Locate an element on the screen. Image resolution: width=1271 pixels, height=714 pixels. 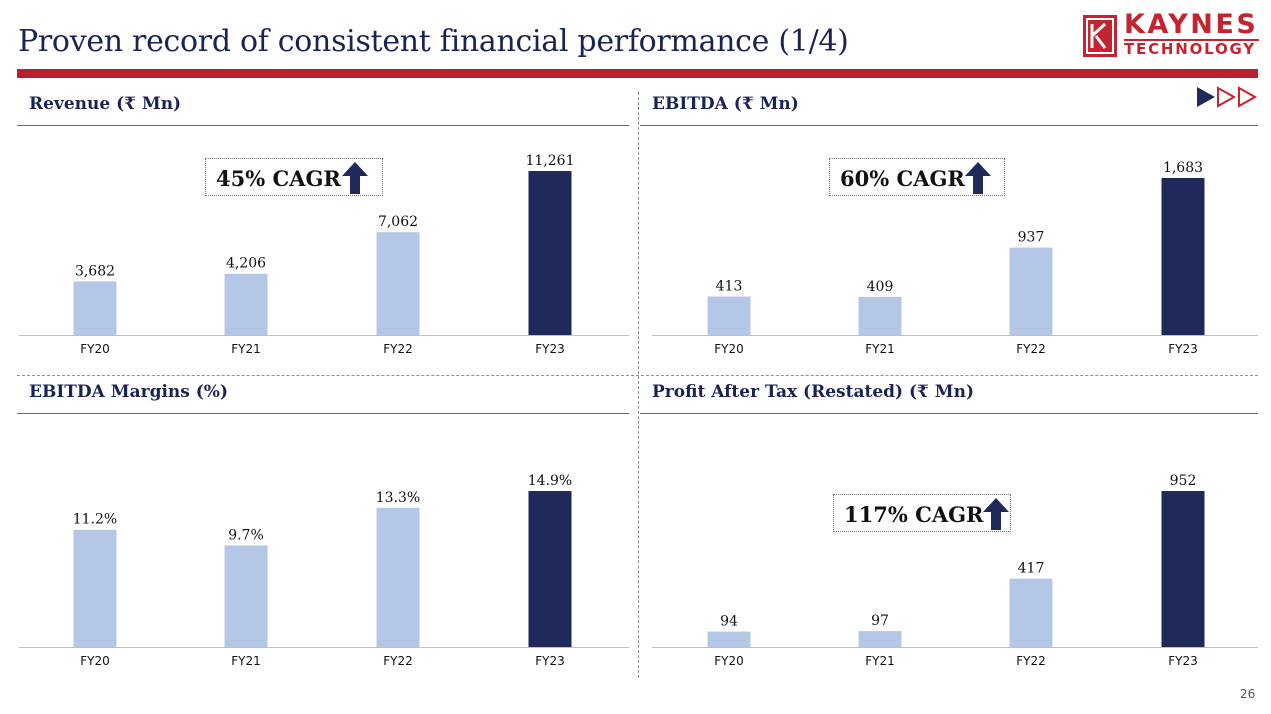
nav-arrows is located at coordinates (1228, 99).